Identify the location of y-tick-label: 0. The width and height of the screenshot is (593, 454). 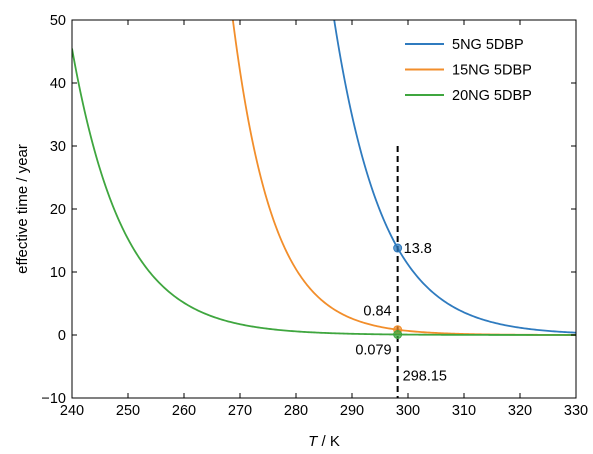
(62, 336).